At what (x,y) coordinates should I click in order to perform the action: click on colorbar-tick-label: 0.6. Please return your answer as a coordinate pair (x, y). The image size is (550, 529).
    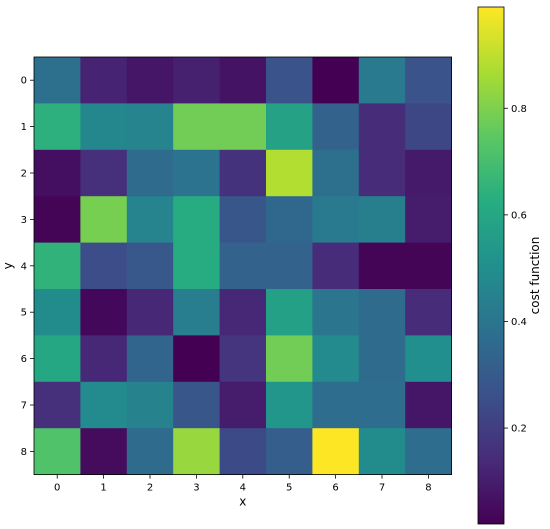
    Looking at the image, I should click on (519, 215).